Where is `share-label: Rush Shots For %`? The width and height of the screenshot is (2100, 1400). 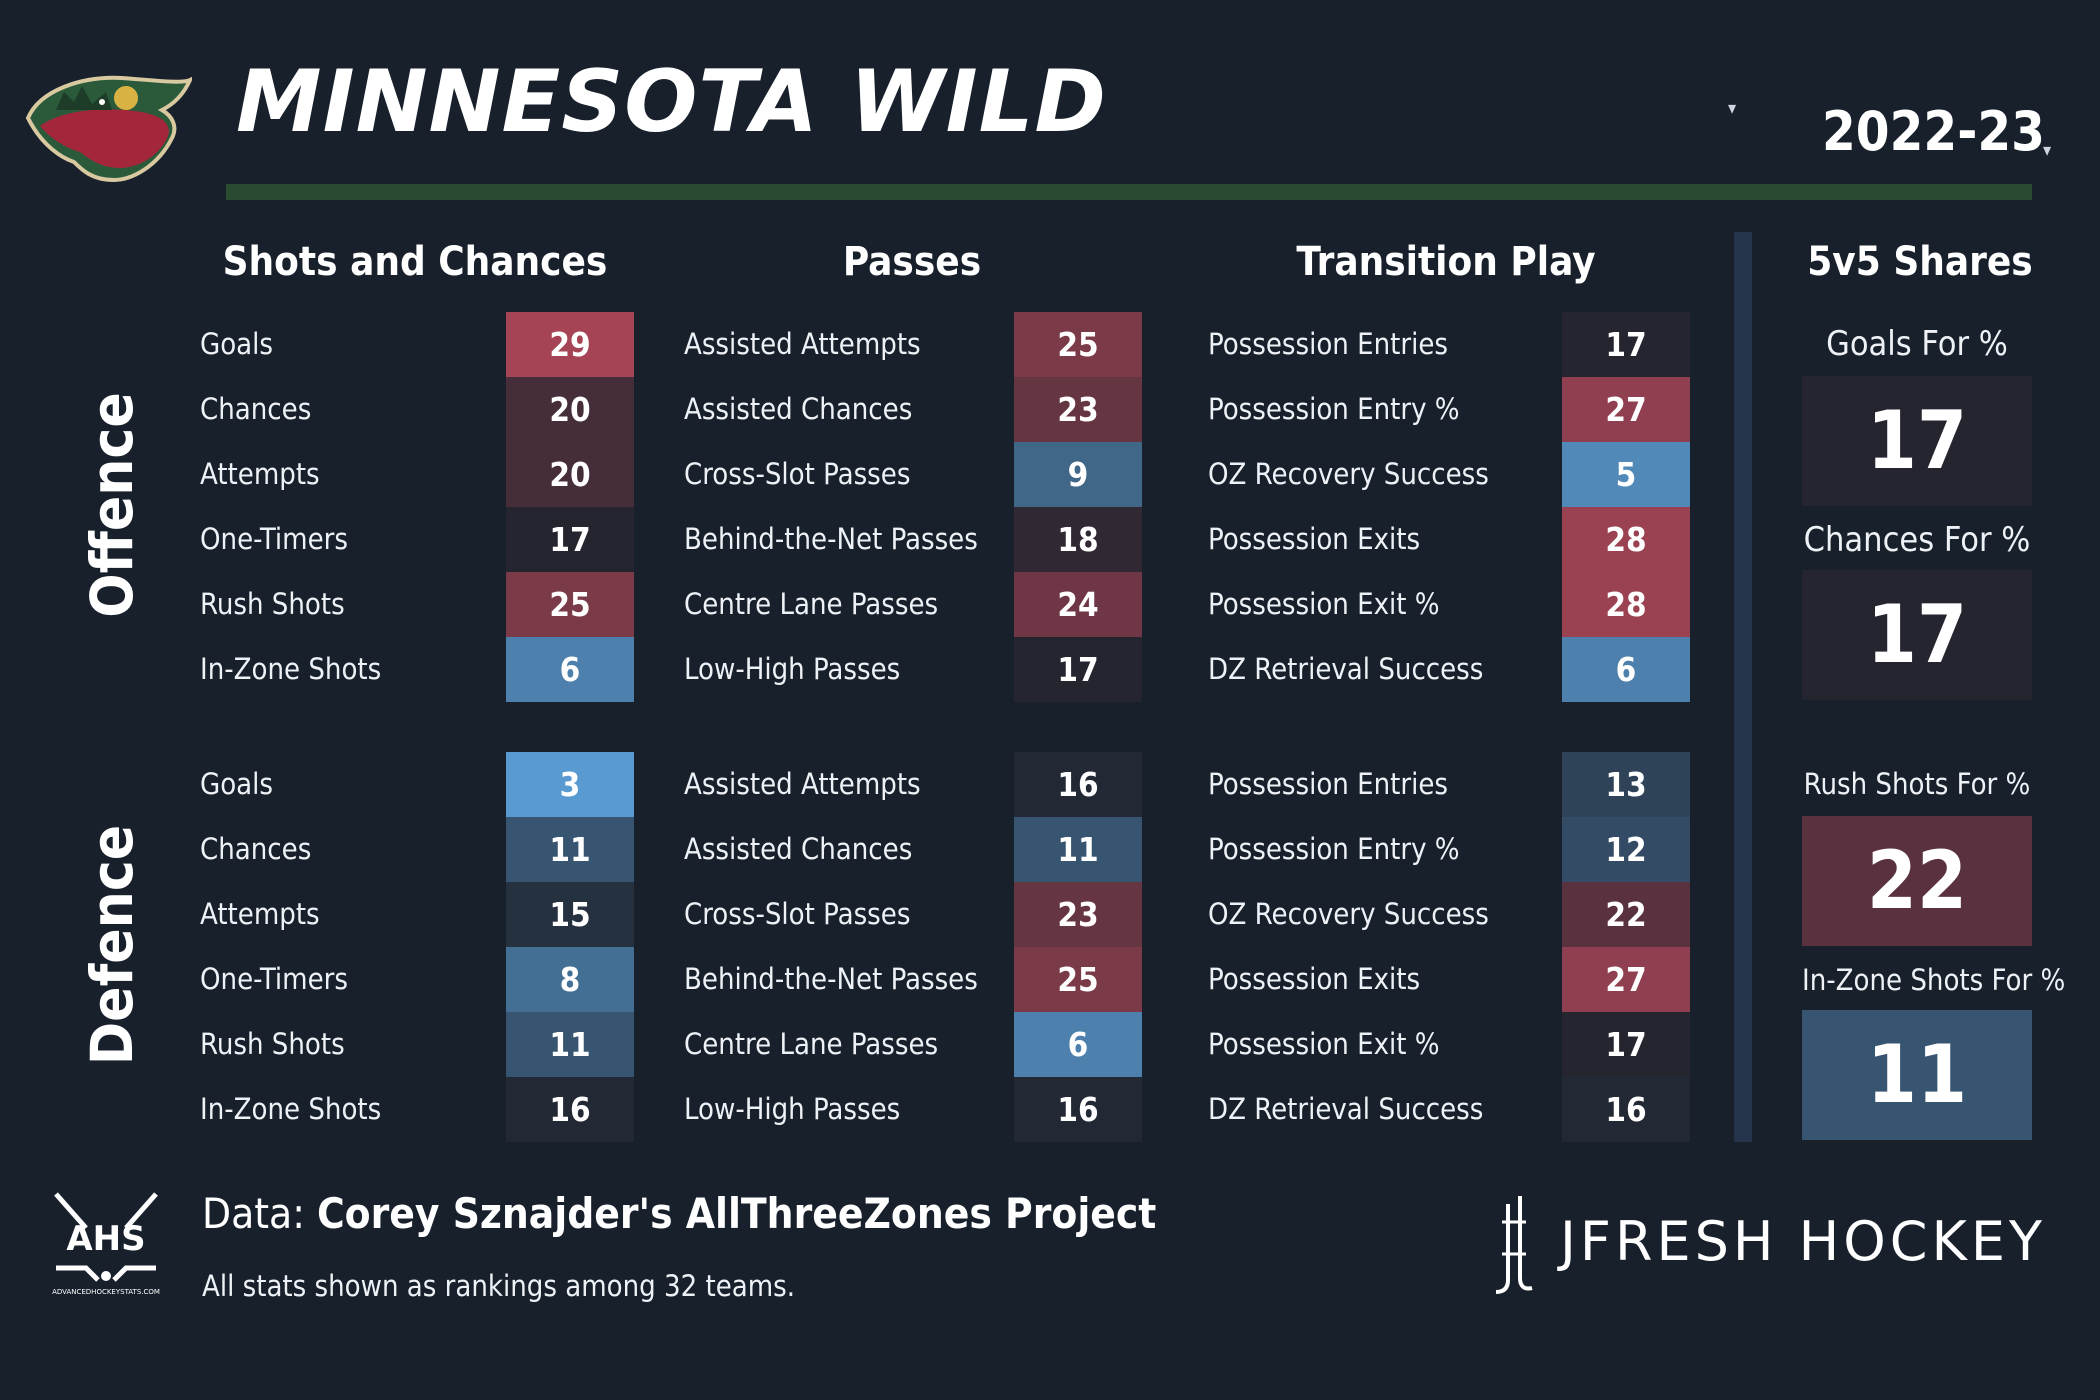
share-label: Rush Shots For % is located at coordinates (1917, 784).